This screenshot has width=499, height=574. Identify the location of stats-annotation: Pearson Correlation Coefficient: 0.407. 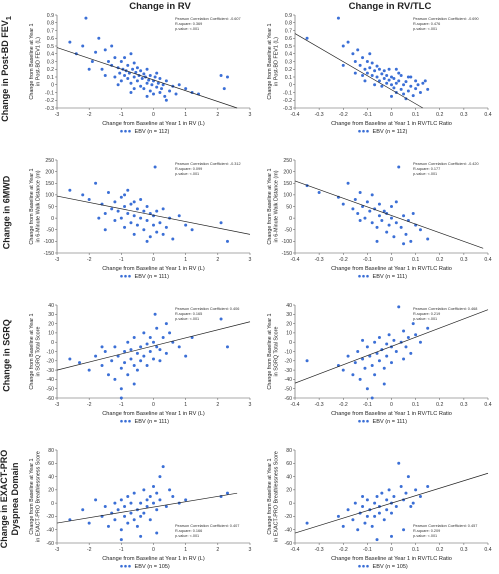
(207, 526).